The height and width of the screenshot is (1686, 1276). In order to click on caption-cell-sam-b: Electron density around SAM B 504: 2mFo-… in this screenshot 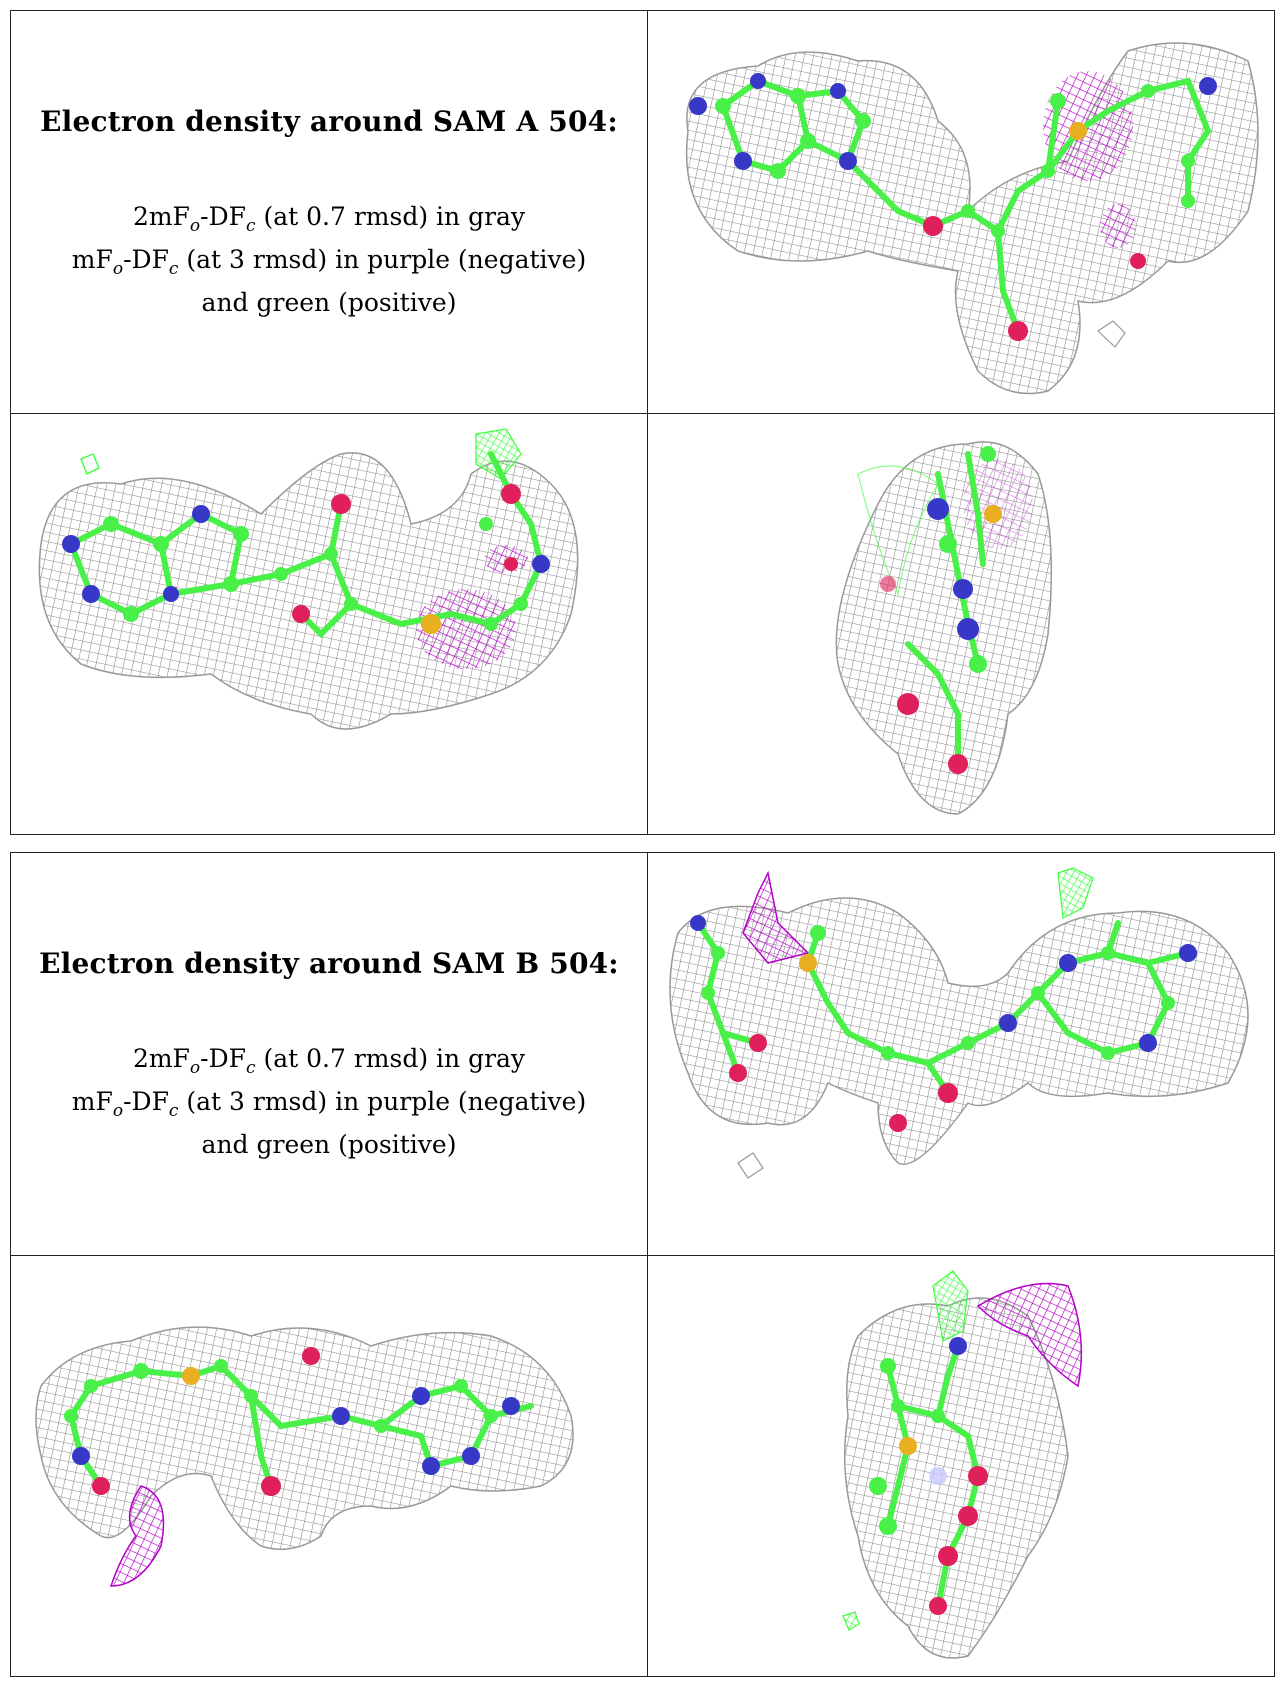, I will do `click(329, 1054)`.